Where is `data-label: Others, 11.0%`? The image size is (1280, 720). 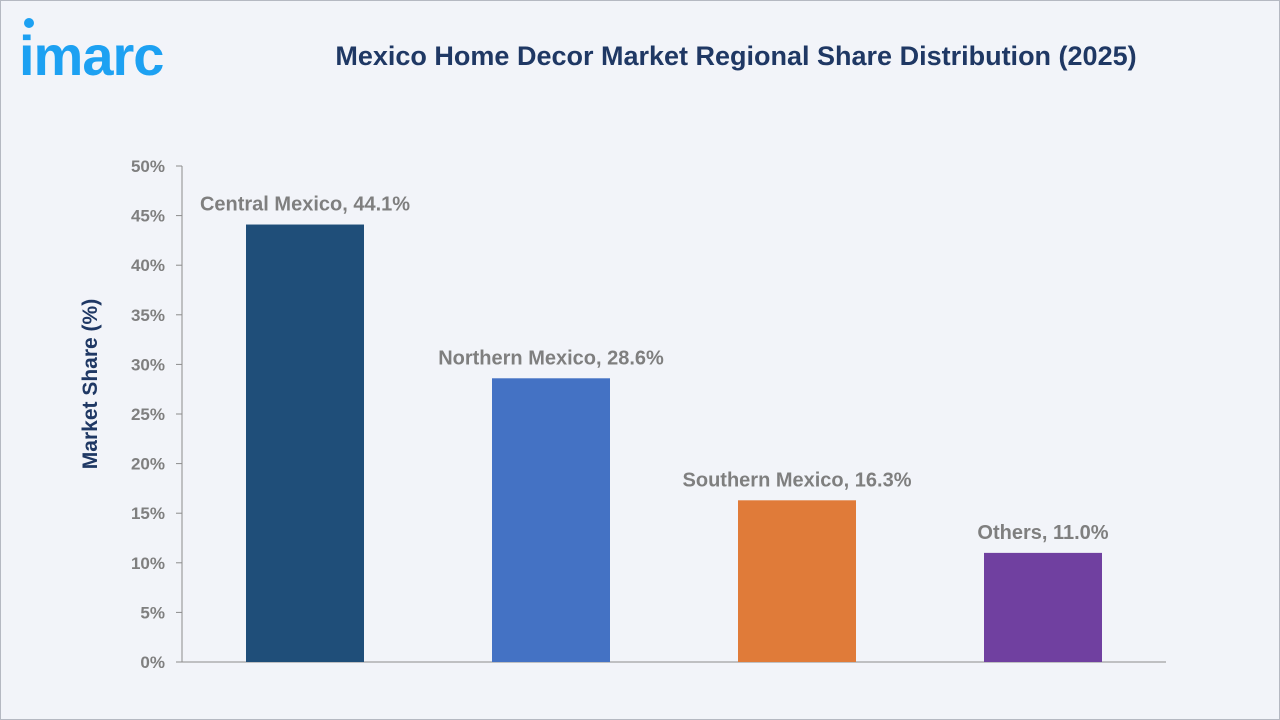 data-label: Others, 11.0% is located at coordinates (1042, 533).